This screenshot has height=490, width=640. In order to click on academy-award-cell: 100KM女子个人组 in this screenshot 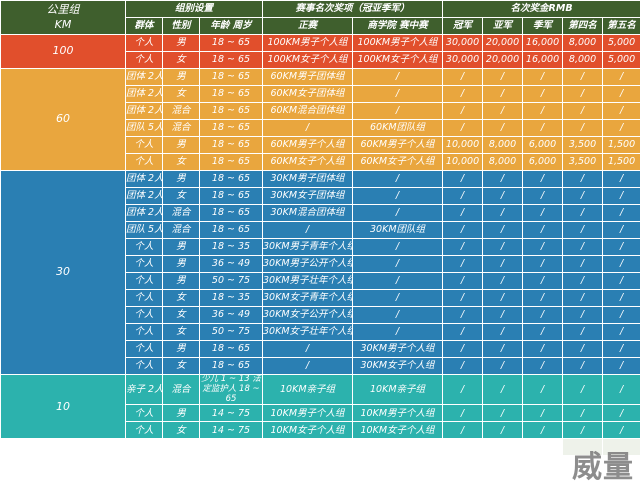, I will do `click(398, 60)`.